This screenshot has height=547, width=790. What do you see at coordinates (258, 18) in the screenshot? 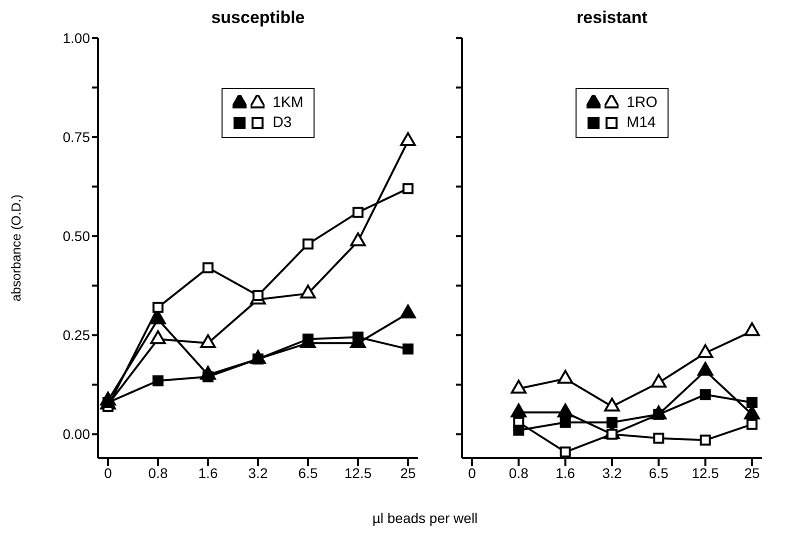
I see `chart-title: susceptible` at bounding box center [258, 18].